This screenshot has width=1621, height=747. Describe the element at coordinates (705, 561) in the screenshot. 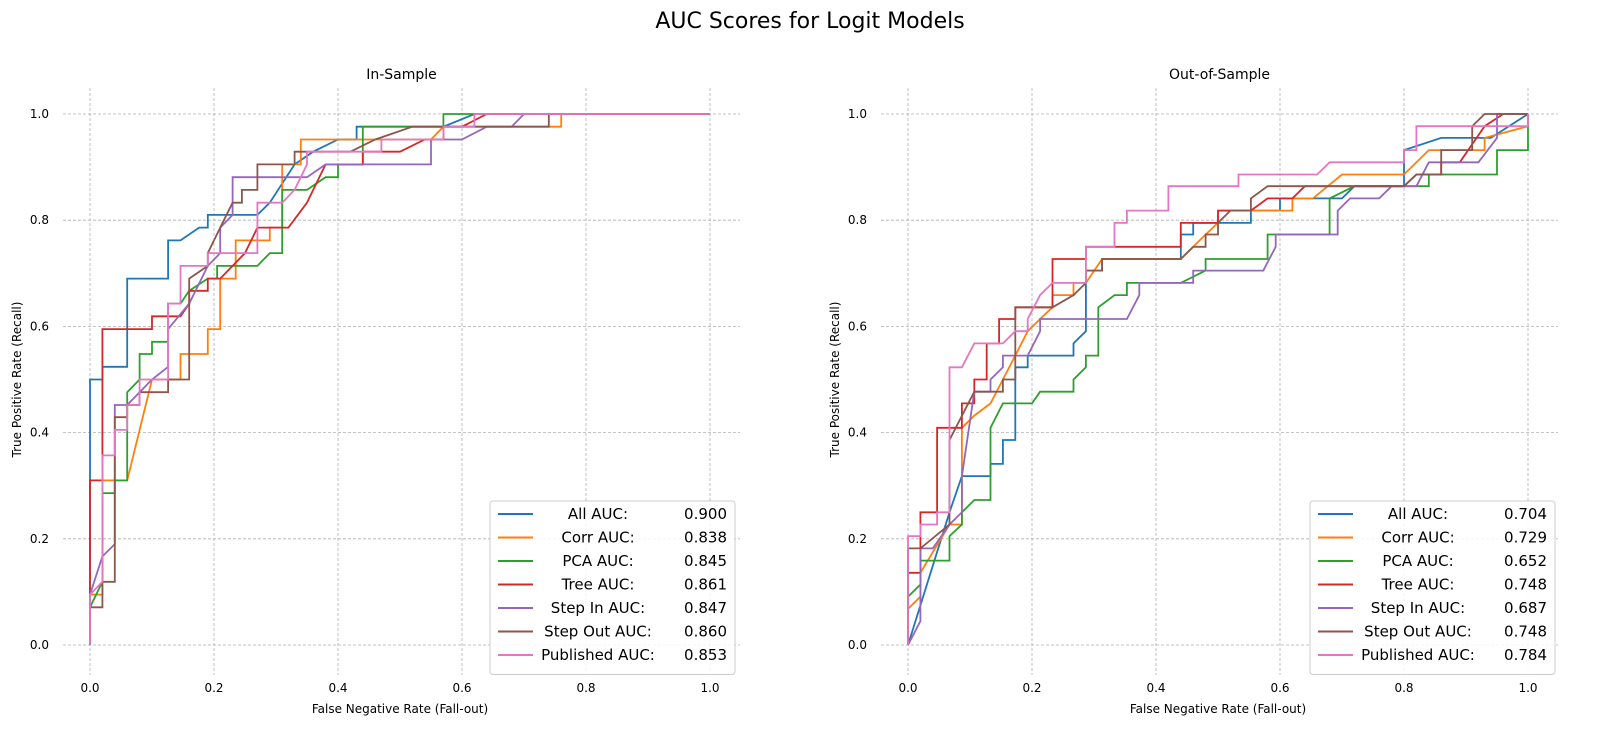

I see `legend-auc-value: 0.845` at that location.